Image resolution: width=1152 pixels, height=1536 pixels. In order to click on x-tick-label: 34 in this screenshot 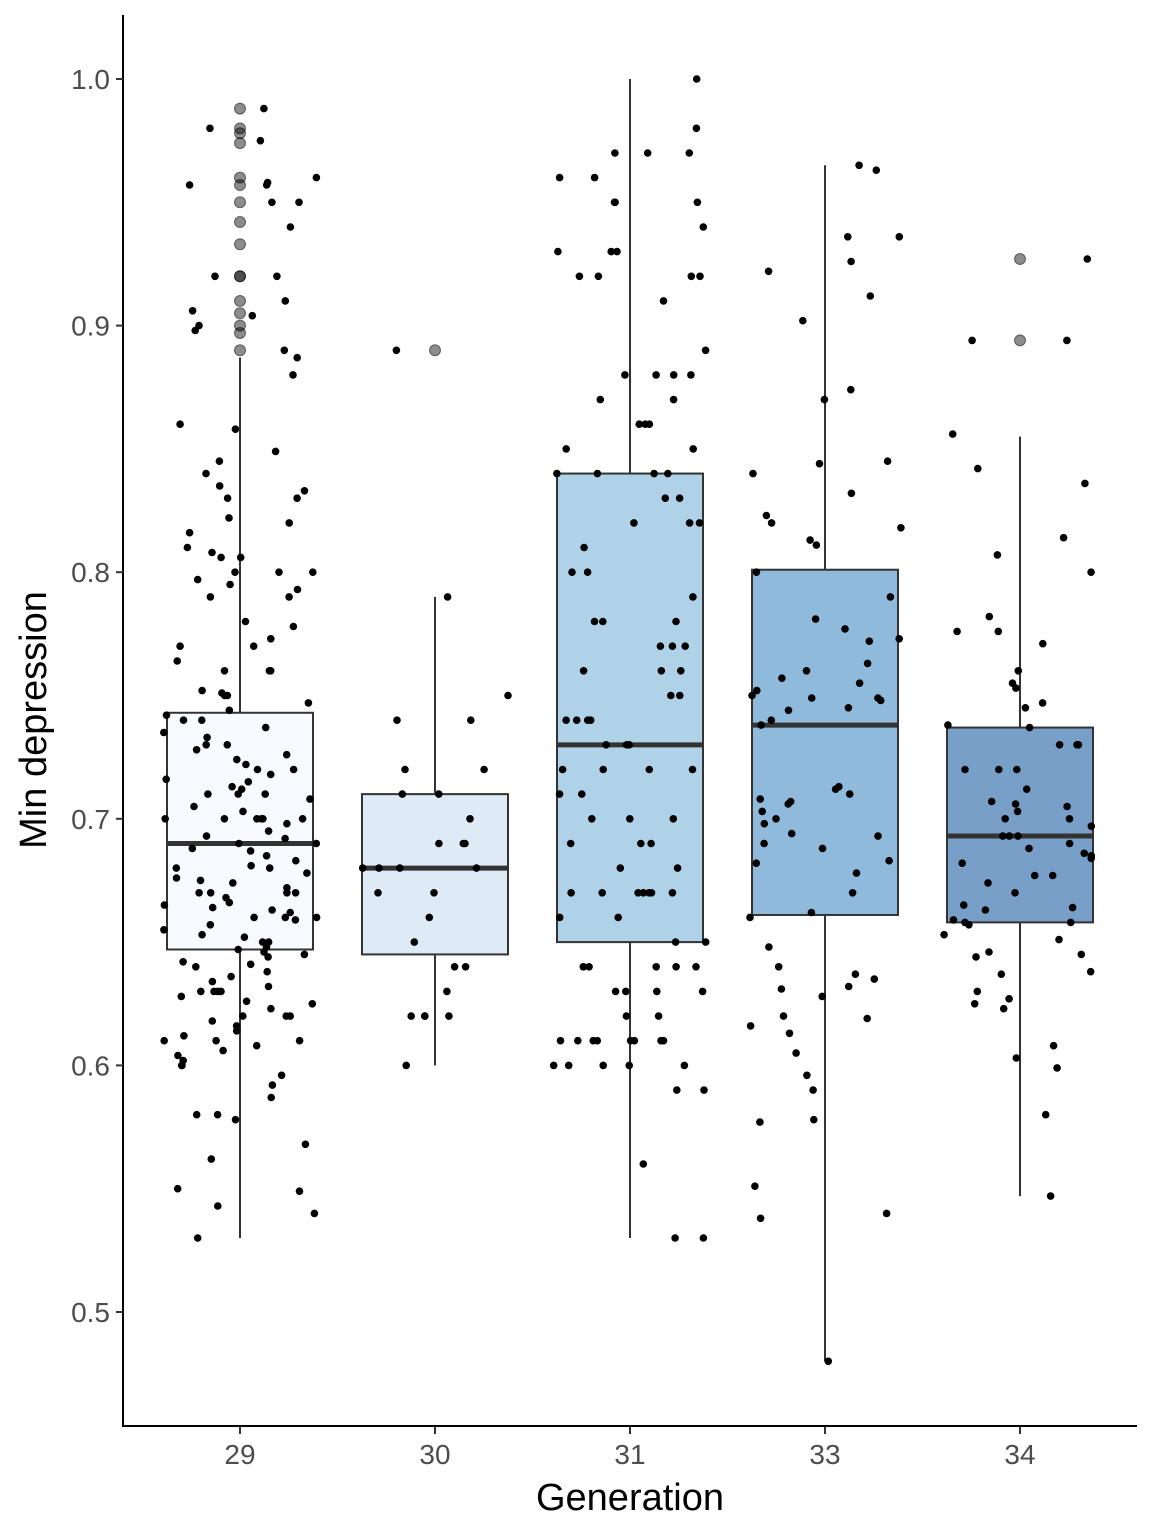, I will do `click(1019, 1454)`.